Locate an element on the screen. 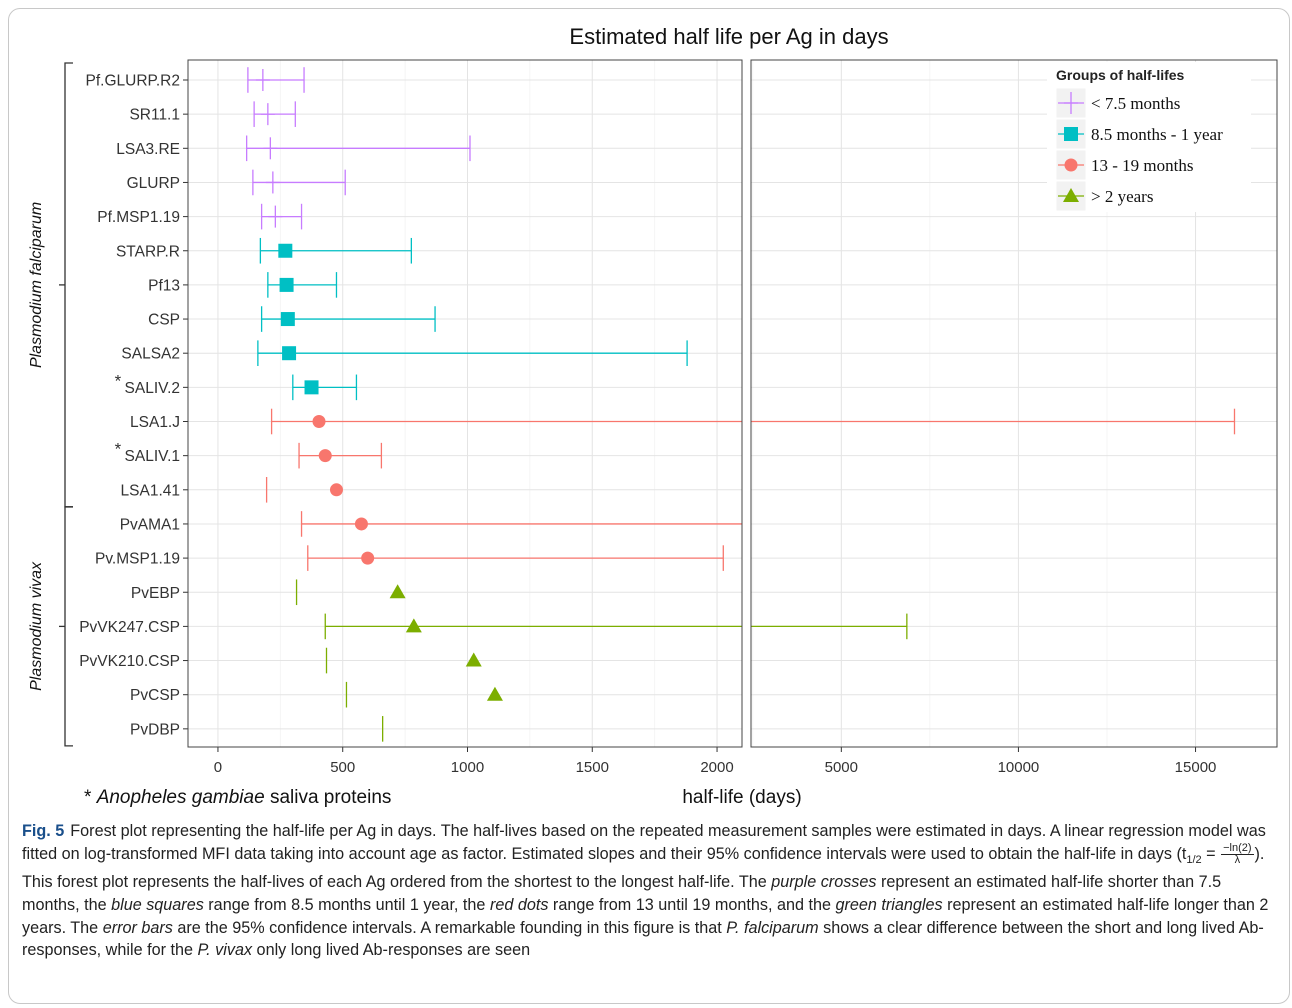 The height and width of the screenshot is (1008, 1292). y-tick-label: PvEBP is located at coordinates (155, 593).